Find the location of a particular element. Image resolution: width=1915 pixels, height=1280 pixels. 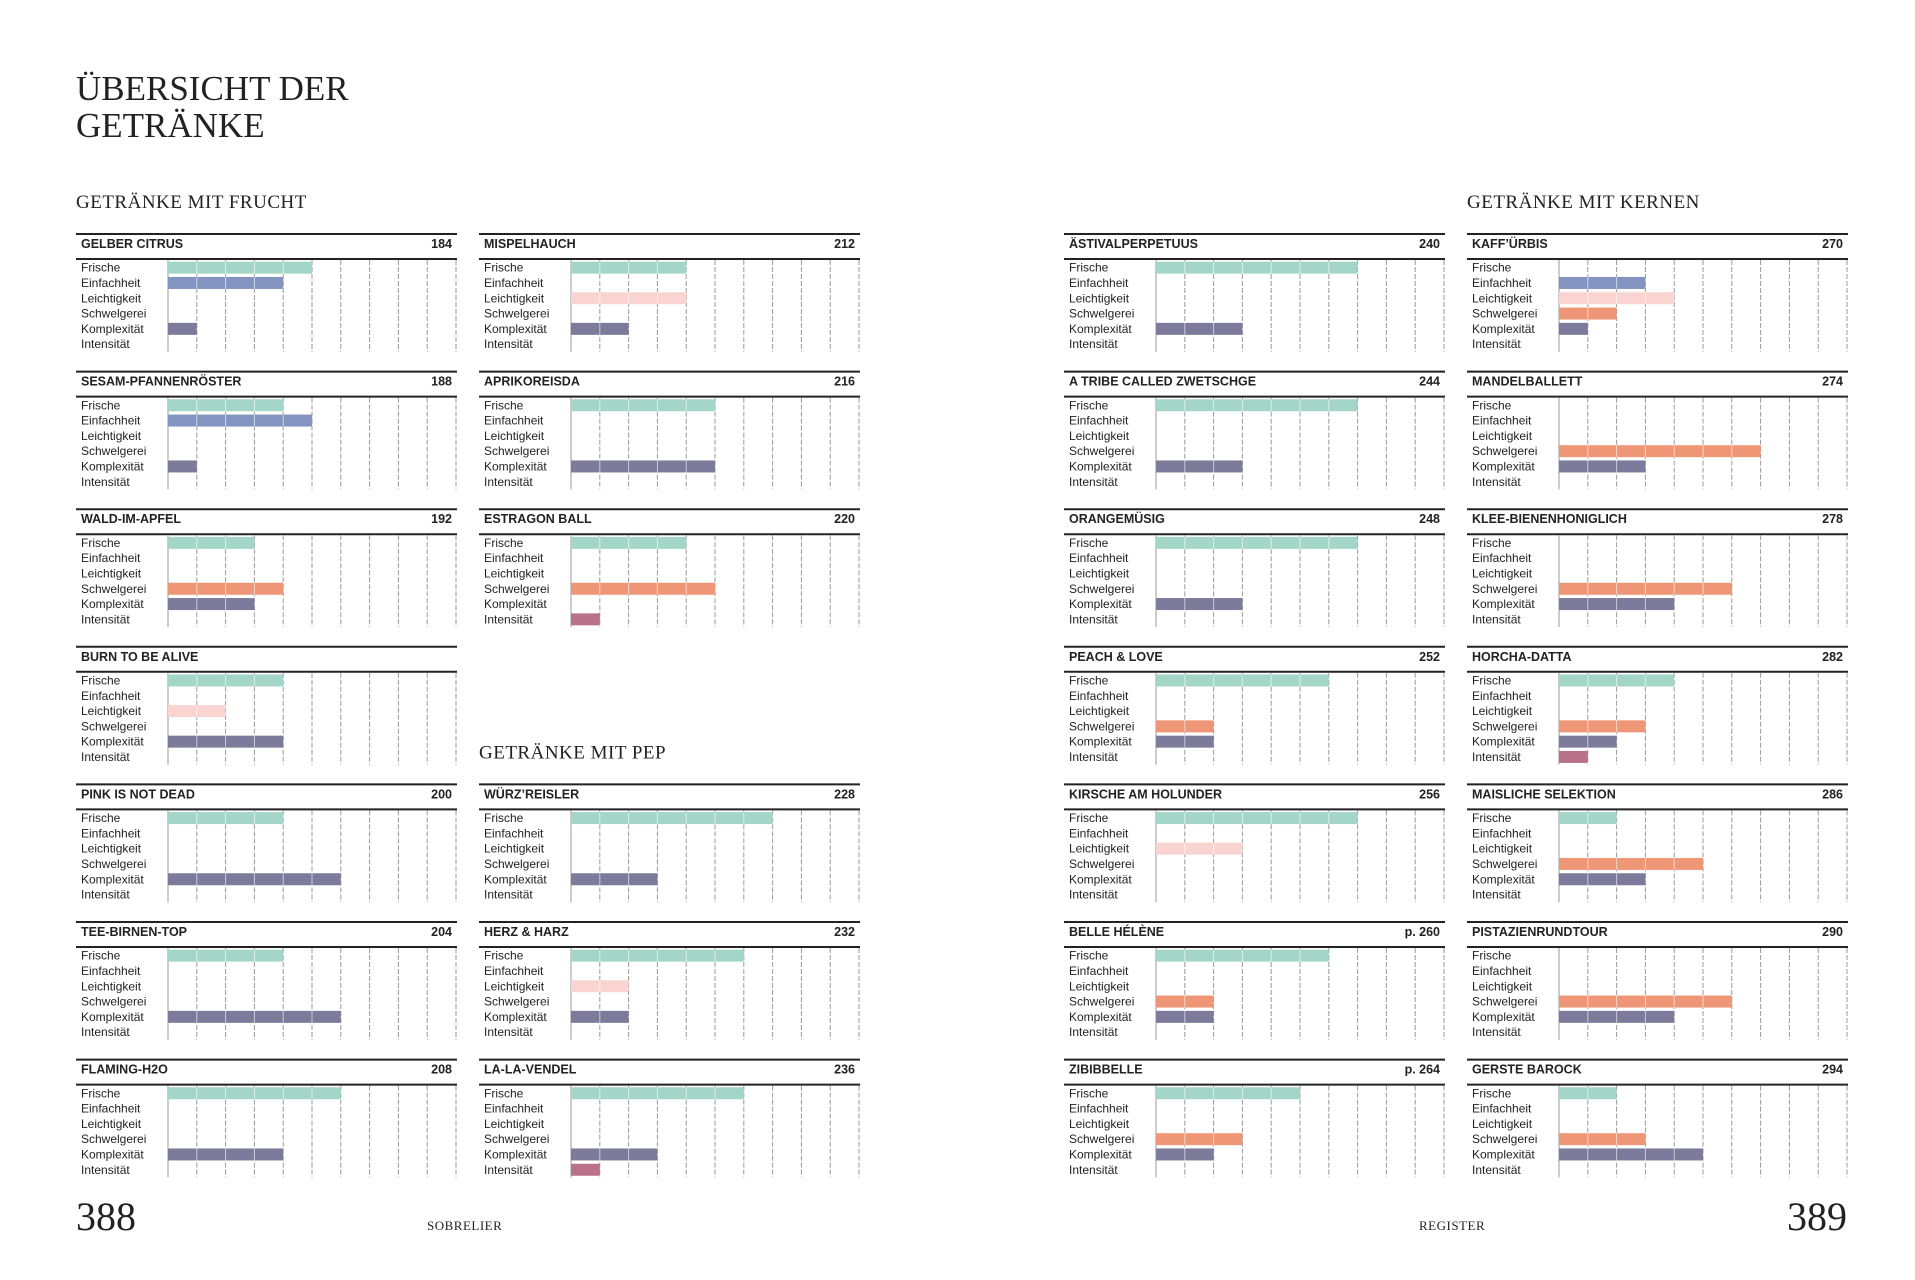

page-ref: 256 is located at coordinates (1429, 794).